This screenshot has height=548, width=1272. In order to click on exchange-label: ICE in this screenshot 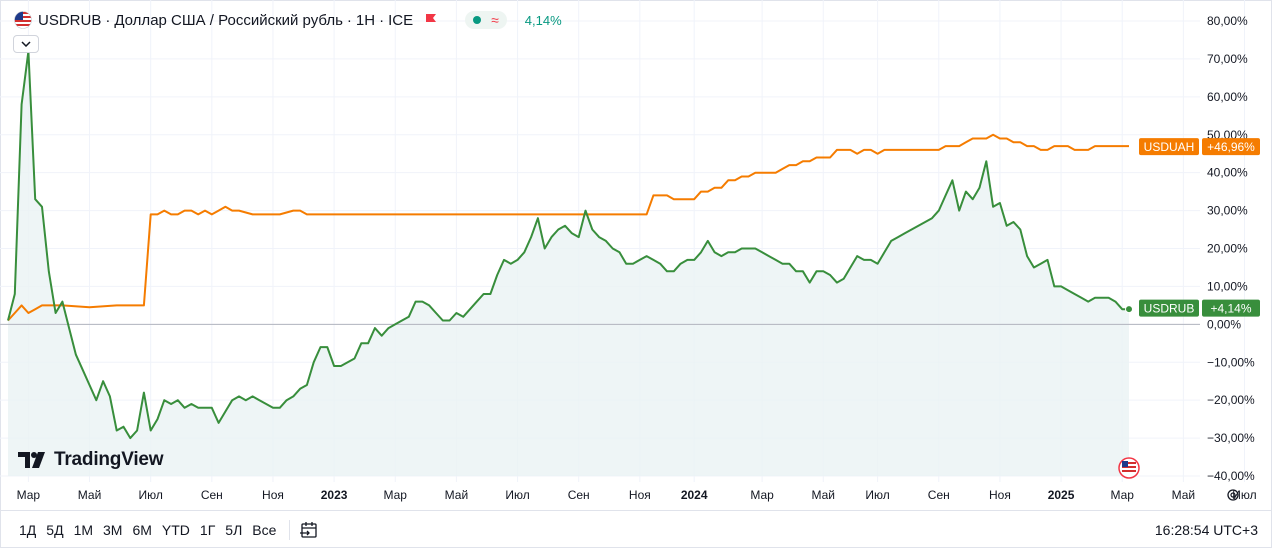, I will do `click(401, 20)`.